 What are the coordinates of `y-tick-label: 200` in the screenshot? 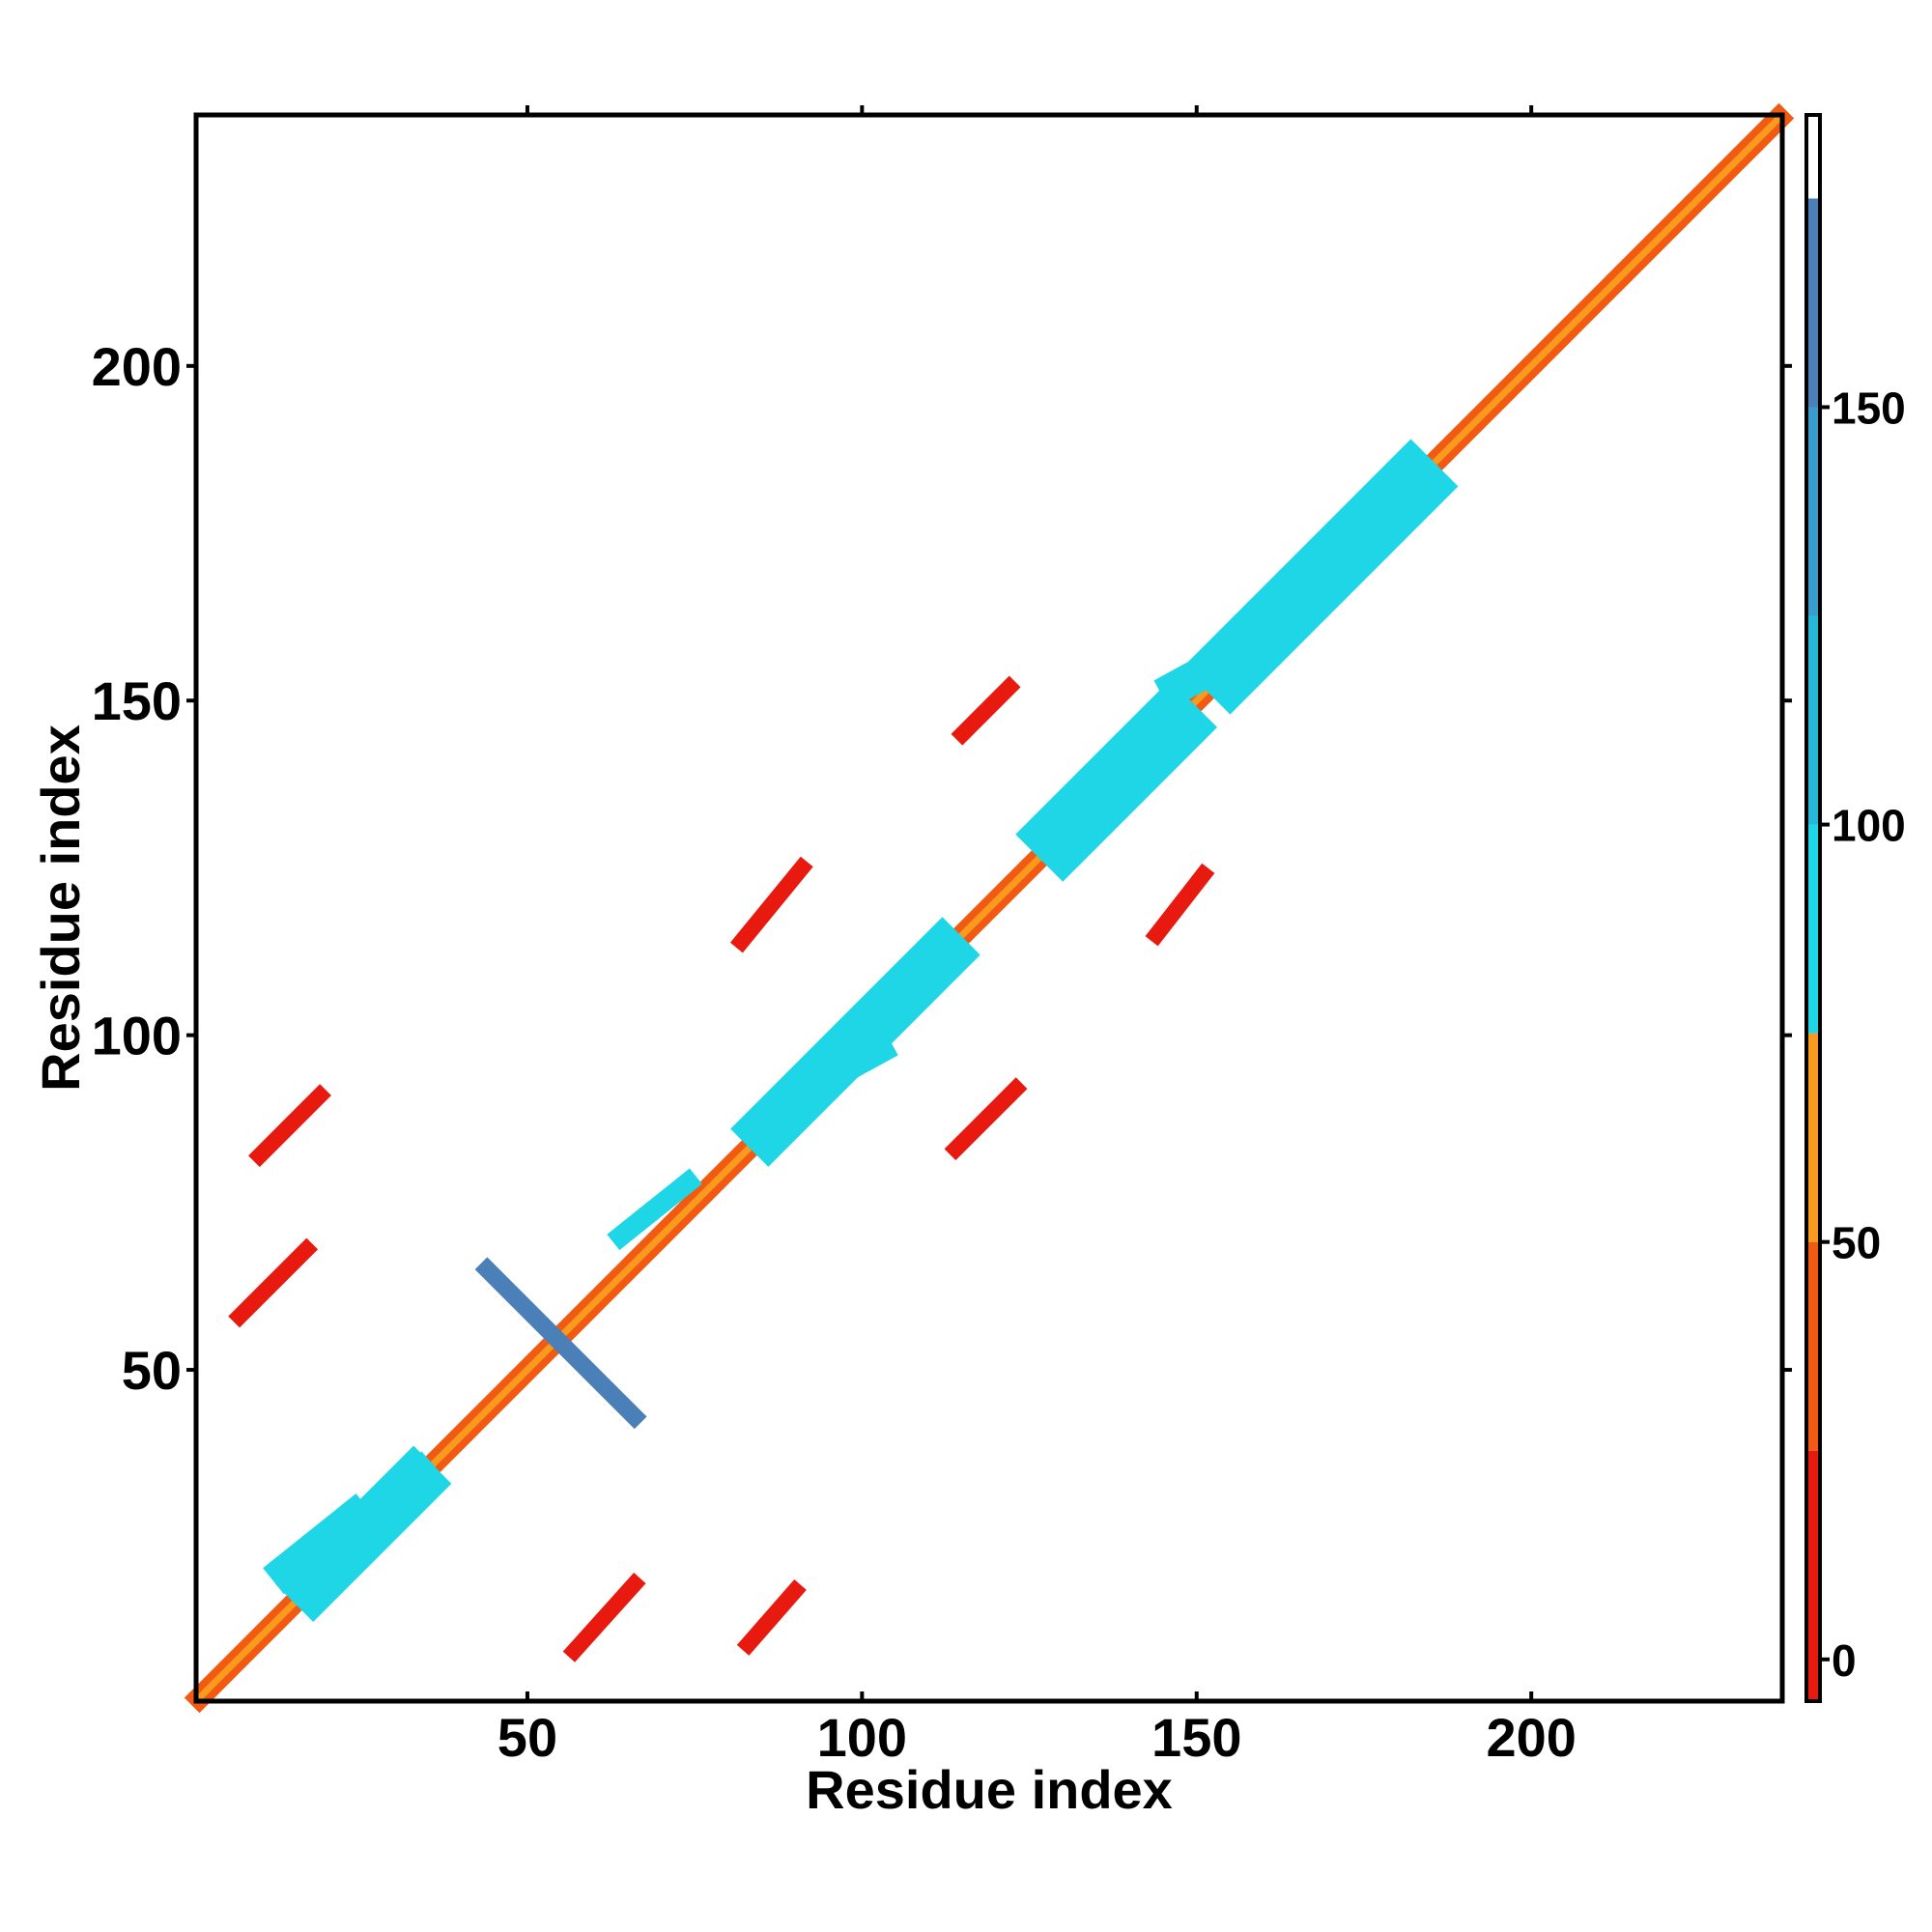 It's located at (137, 366).